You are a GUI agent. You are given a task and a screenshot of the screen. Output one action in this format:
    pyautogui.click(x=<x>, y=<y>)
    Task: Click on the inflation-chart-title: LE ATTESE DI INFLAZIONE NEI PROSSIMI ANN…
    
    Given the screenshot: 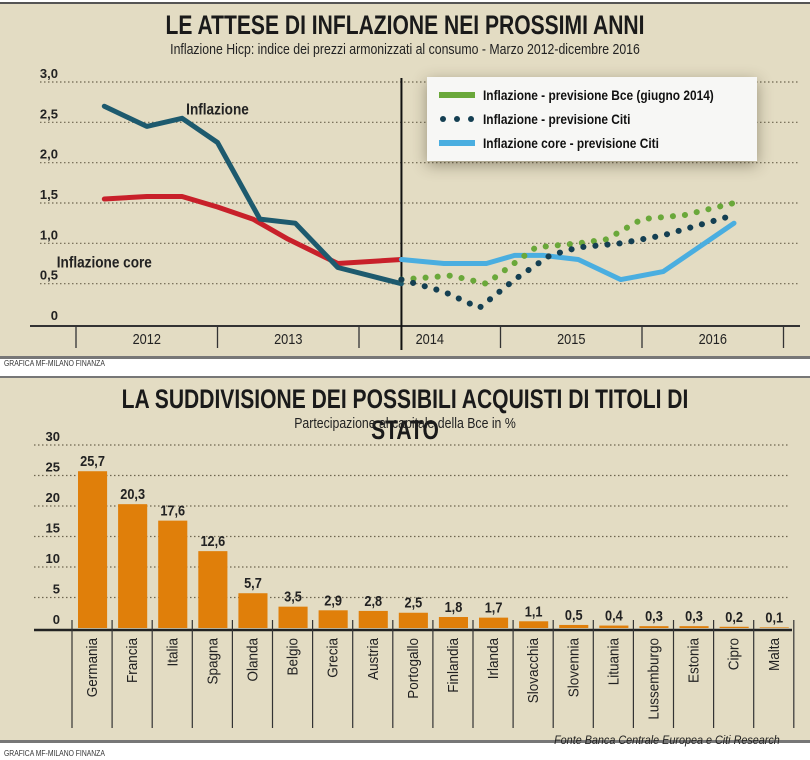 What is the action you would take?
    pyautogui.click(x=405, y=25)
    